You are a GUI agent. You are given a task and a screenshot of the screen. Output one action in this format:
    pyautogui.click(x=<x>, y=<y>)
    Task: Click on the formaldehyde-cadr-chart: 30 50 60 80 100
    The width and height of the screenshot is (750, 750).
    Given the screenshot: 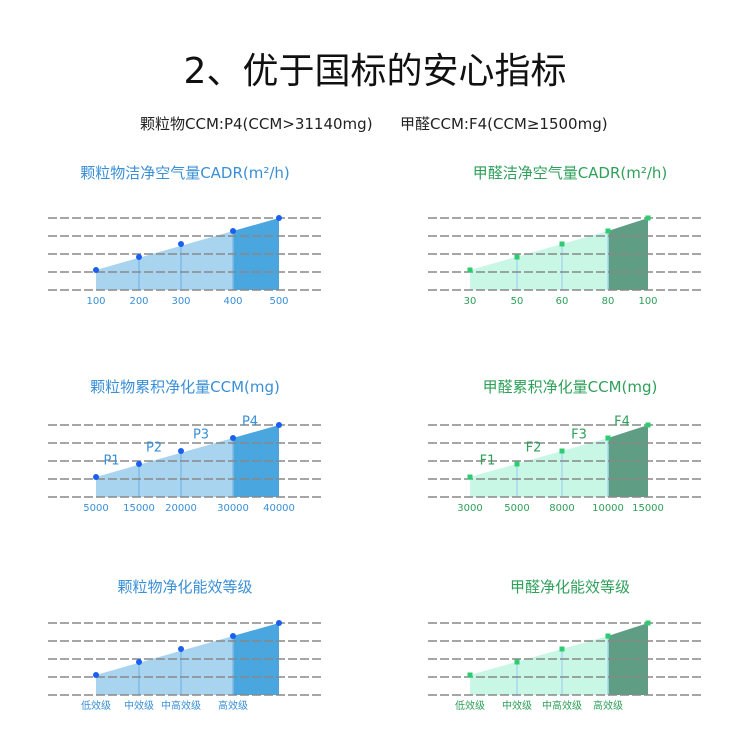 What is the action you would take?
    pyautogui.click(x=565, y=261)
    